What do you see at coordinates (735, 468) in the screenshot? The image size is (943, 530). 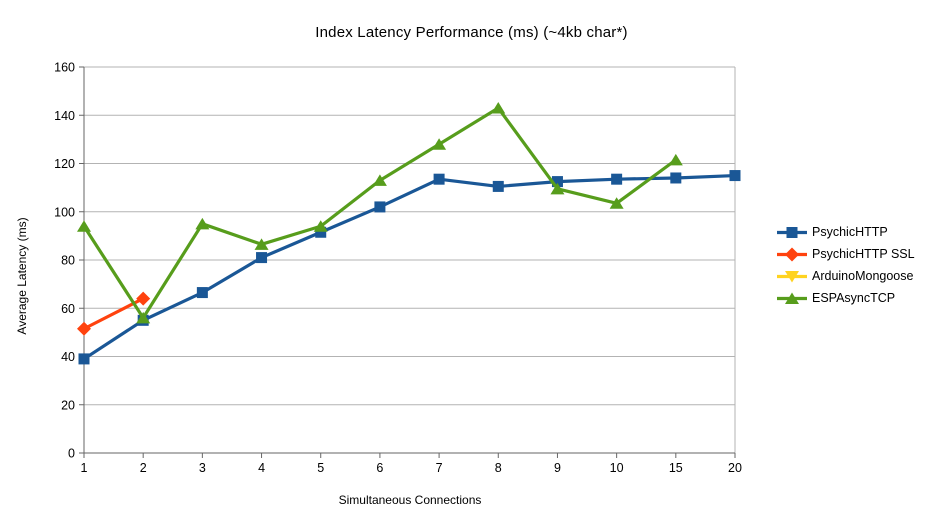 I see `x-tick-label: 20` at bounding box center [735, 468].